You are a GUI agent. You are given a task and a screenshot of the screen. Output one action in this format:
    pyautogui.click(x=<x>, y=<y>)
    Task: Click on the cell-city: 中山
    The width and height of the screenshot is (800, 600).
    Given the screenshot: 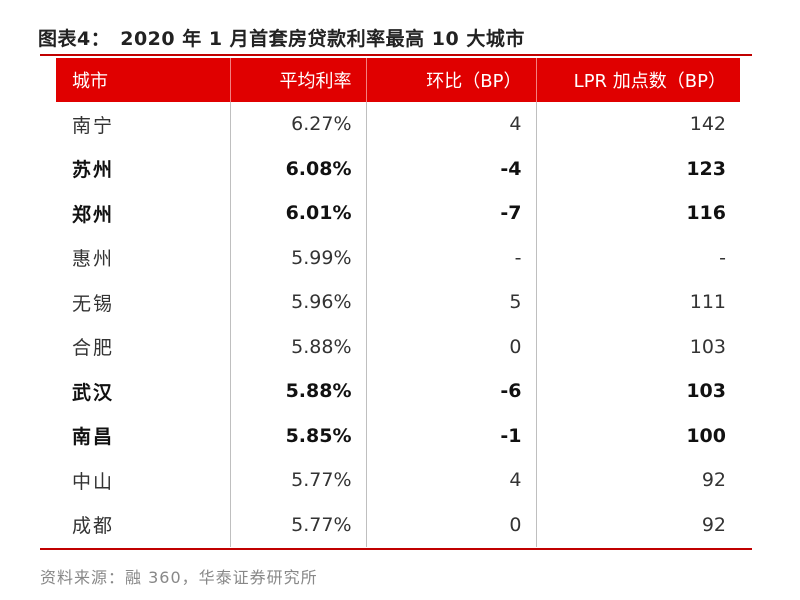 What is the action you would take?
    pyautogui.click(x=143, y=480)
    